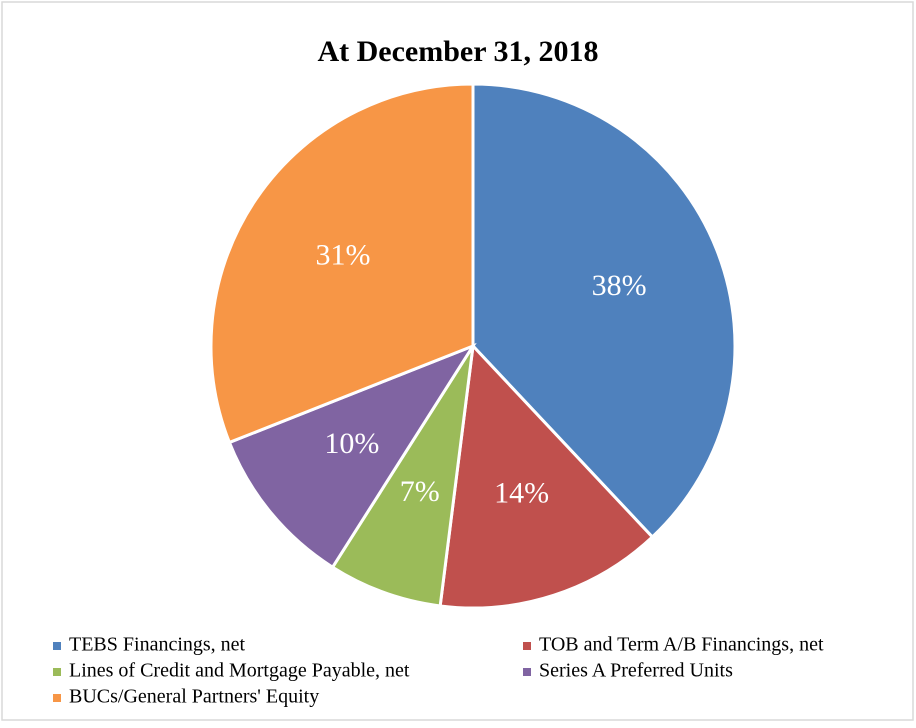 This screenshot has height=728, width=916. I want to click on legend-label: Series A Preferred Units, so click(636, 671).